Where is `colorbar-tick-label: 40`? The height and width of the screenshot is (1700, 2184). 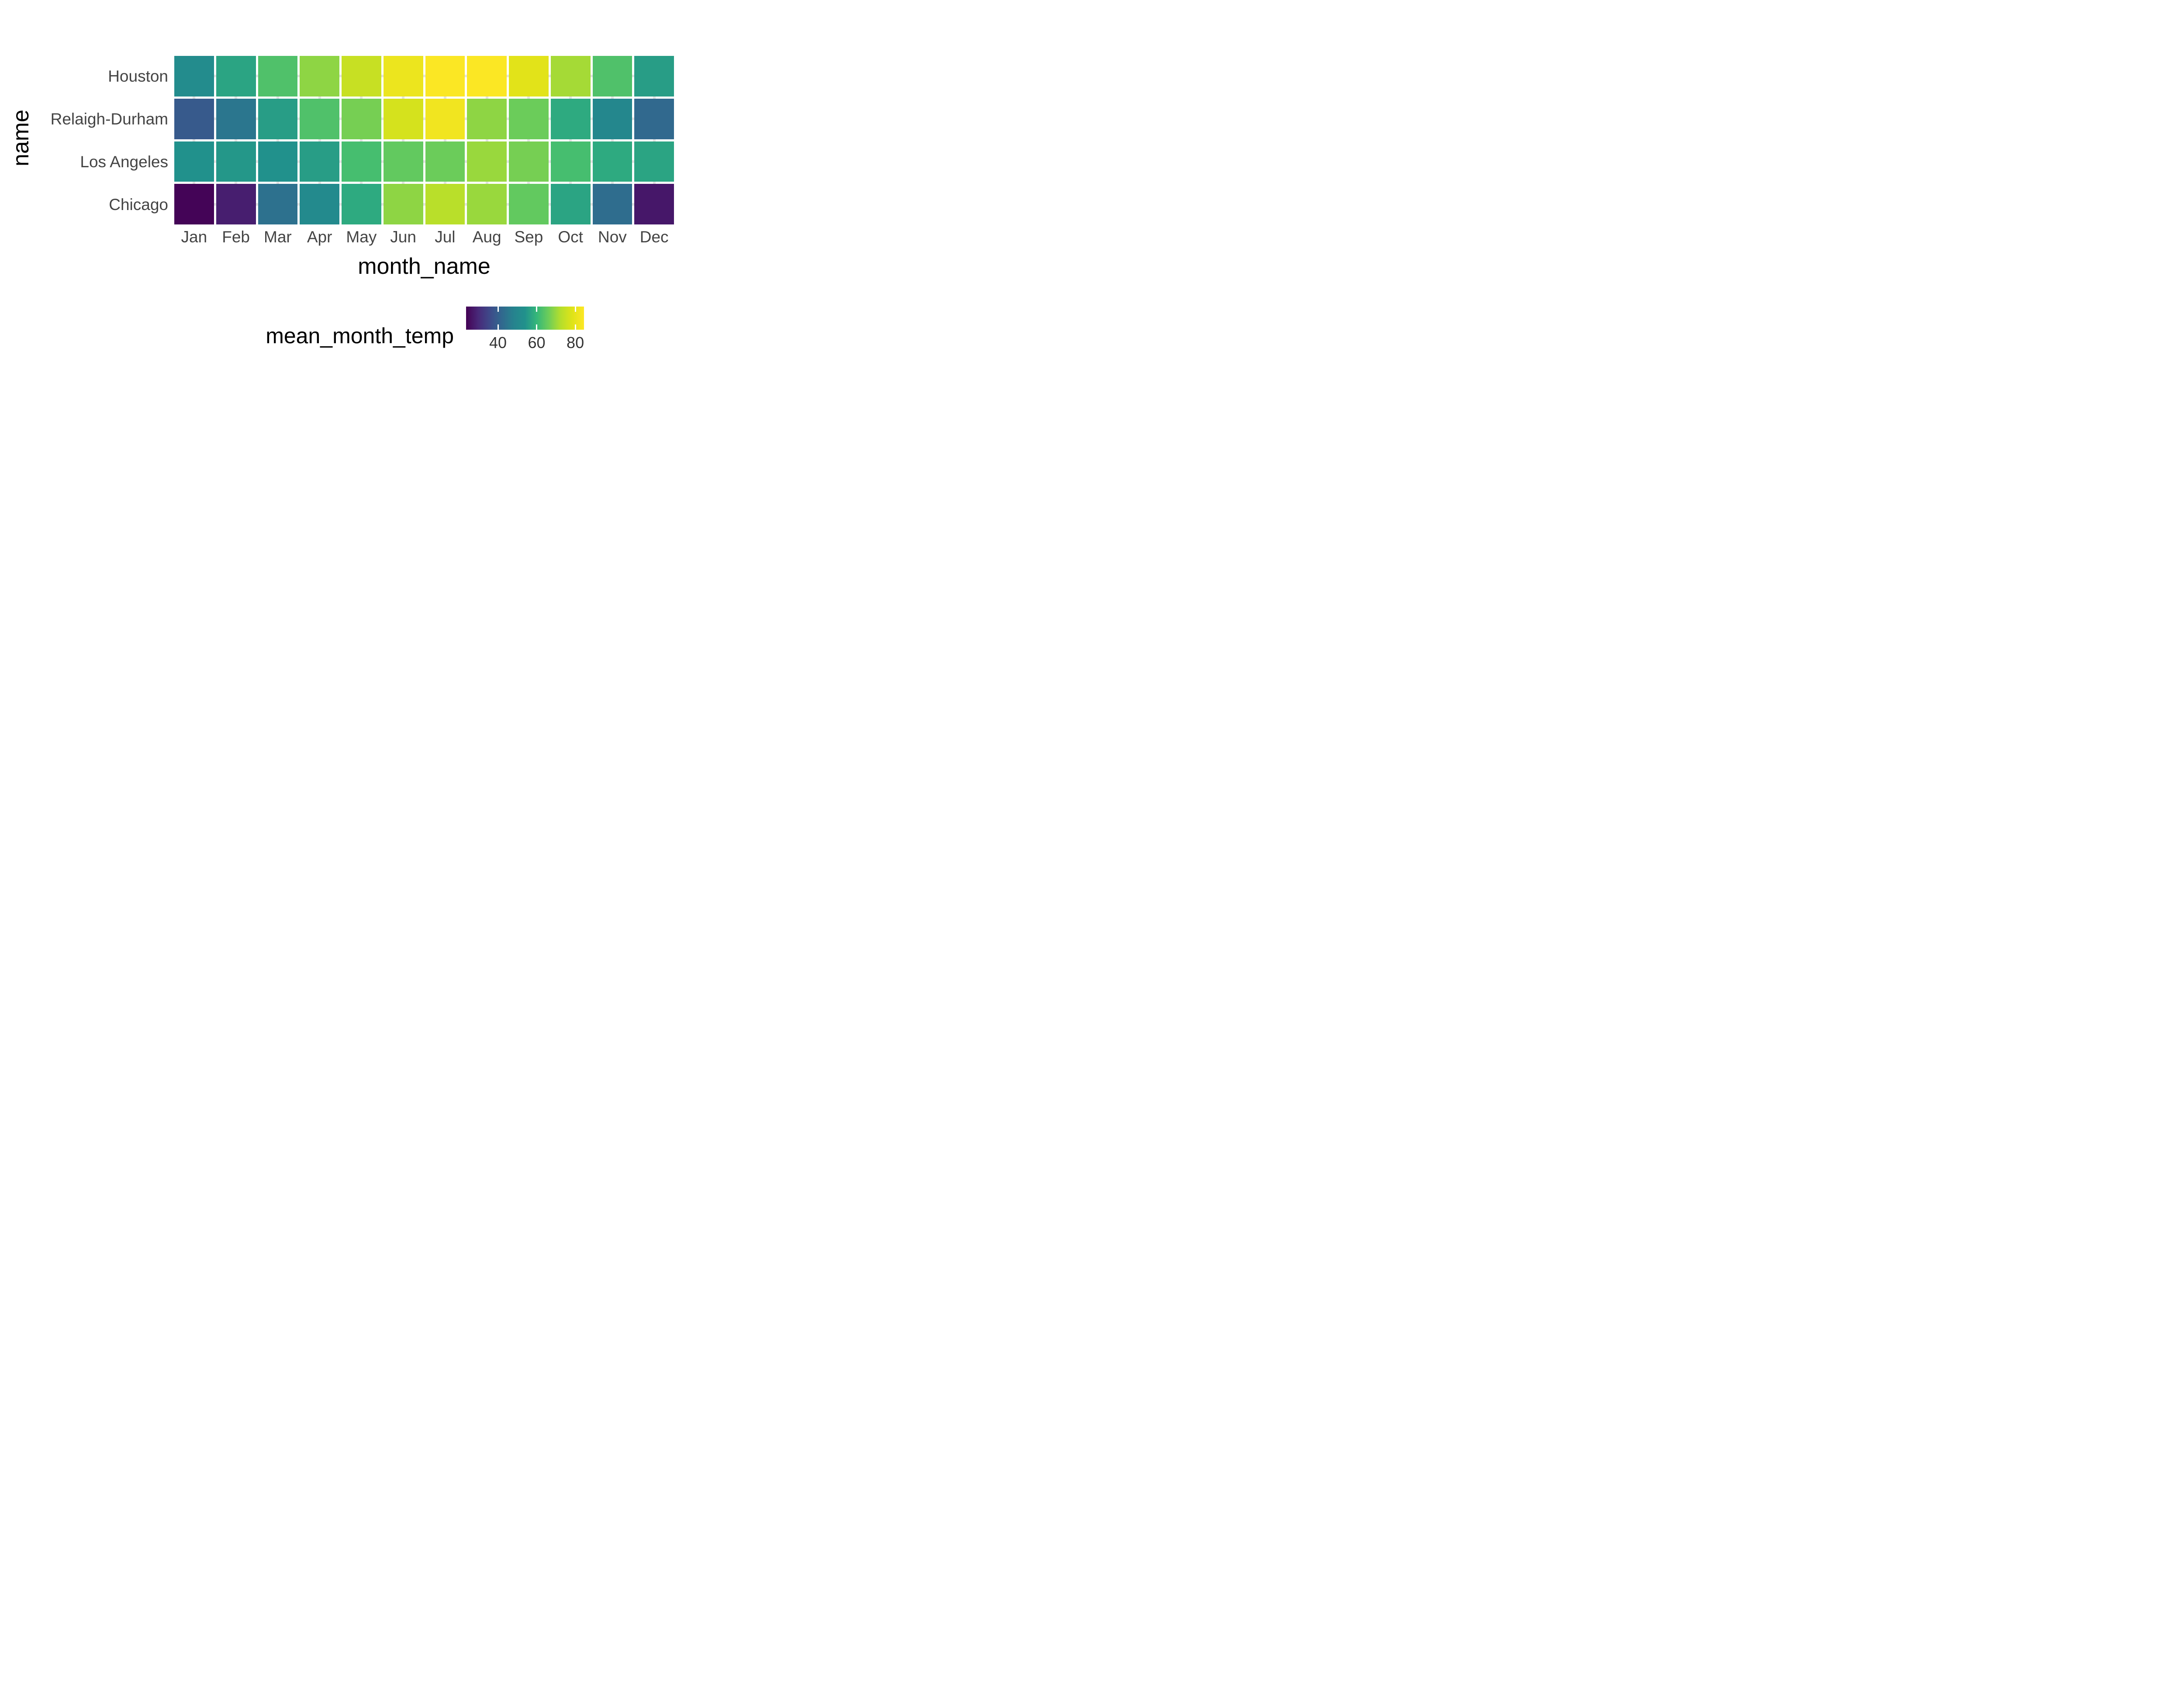
colorbar-tick-label: 40 is located at coordinates (498, 343).